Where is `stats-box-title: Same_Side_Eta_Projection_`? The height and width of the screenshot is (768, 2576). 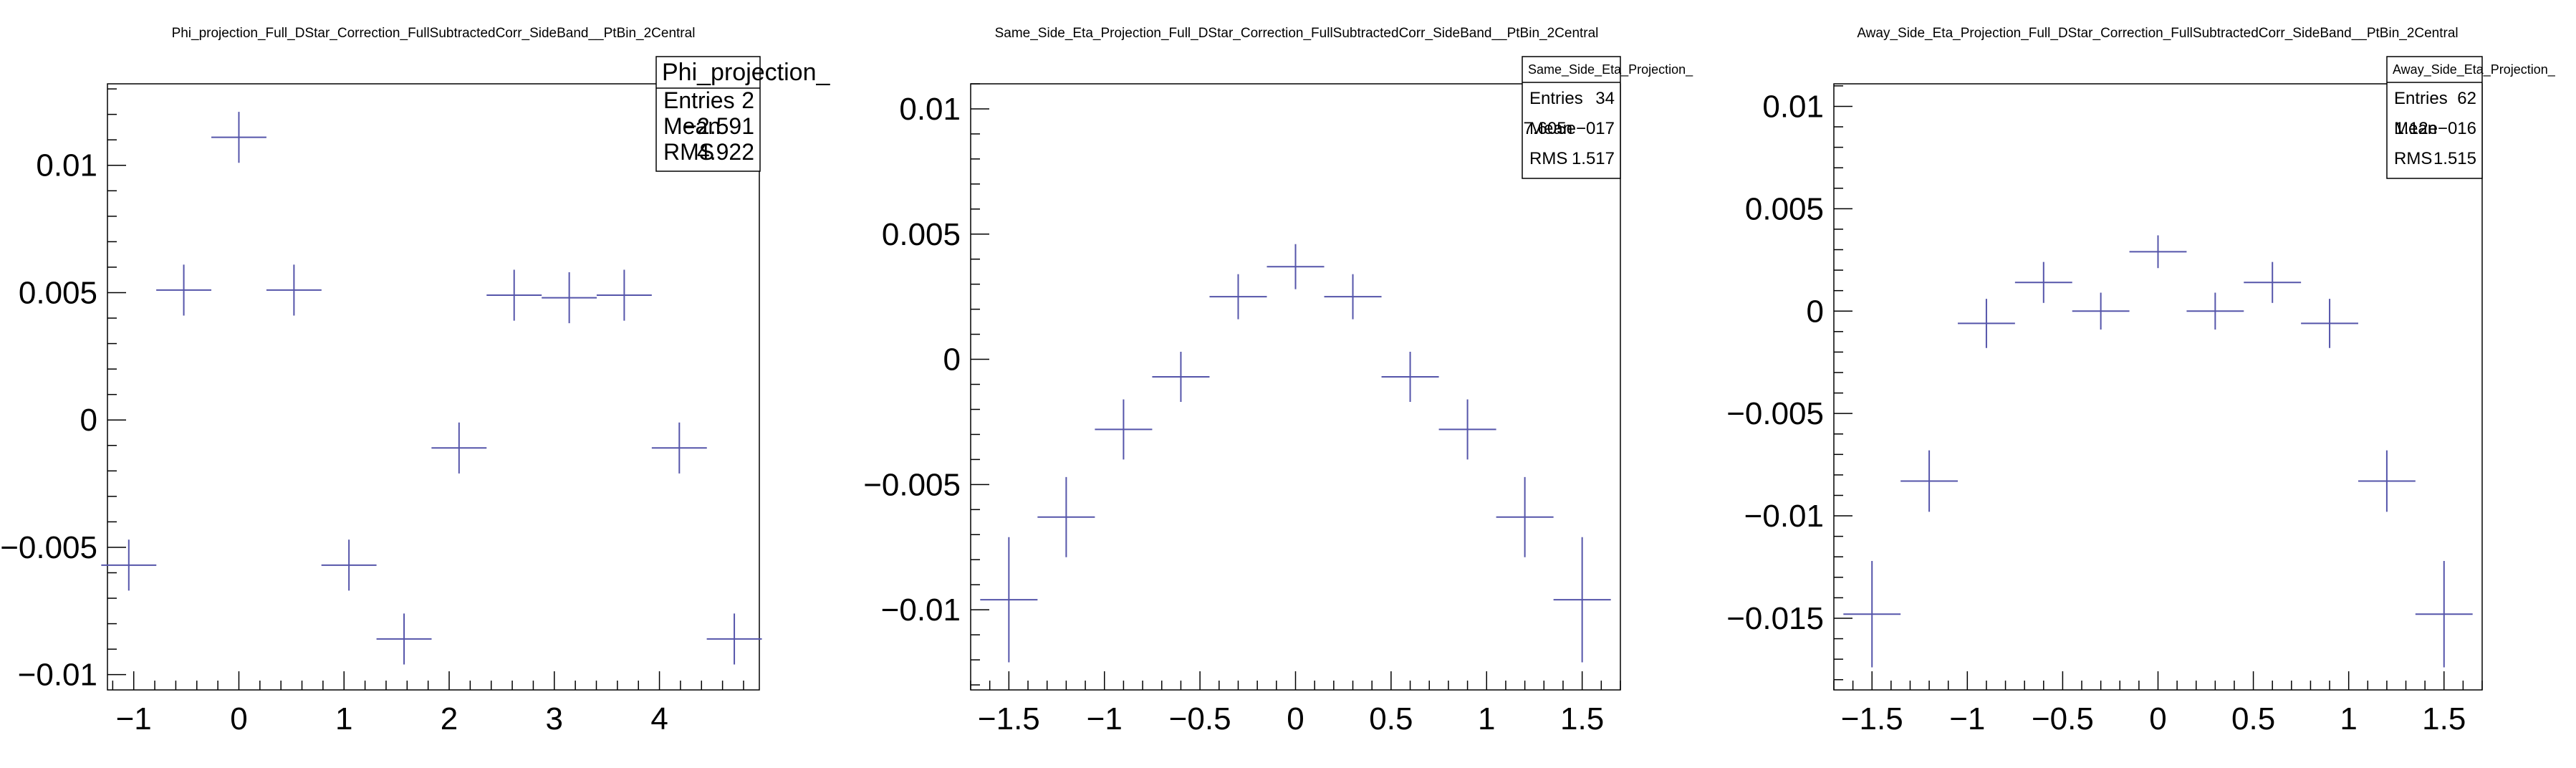 stats-box-title: Same_Side_Eta_Projection_ is located at coordinates (1610, 69).